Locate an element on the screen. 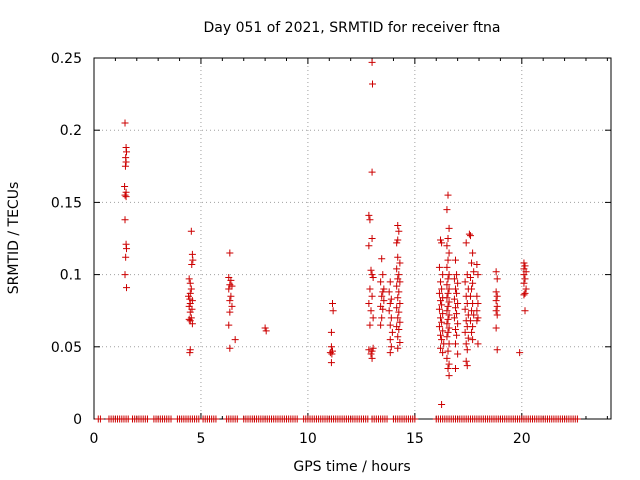 This screenshot has width=640, height=480. x-tick-label: 10 is located at coordinates (308, 439).